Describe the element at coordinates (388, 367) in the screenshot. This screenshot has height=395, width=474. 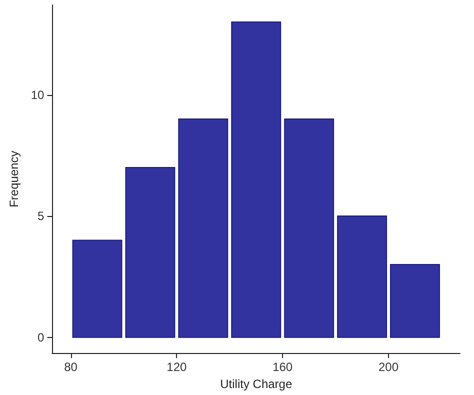
I see `x-tick-label: 200` at that location.